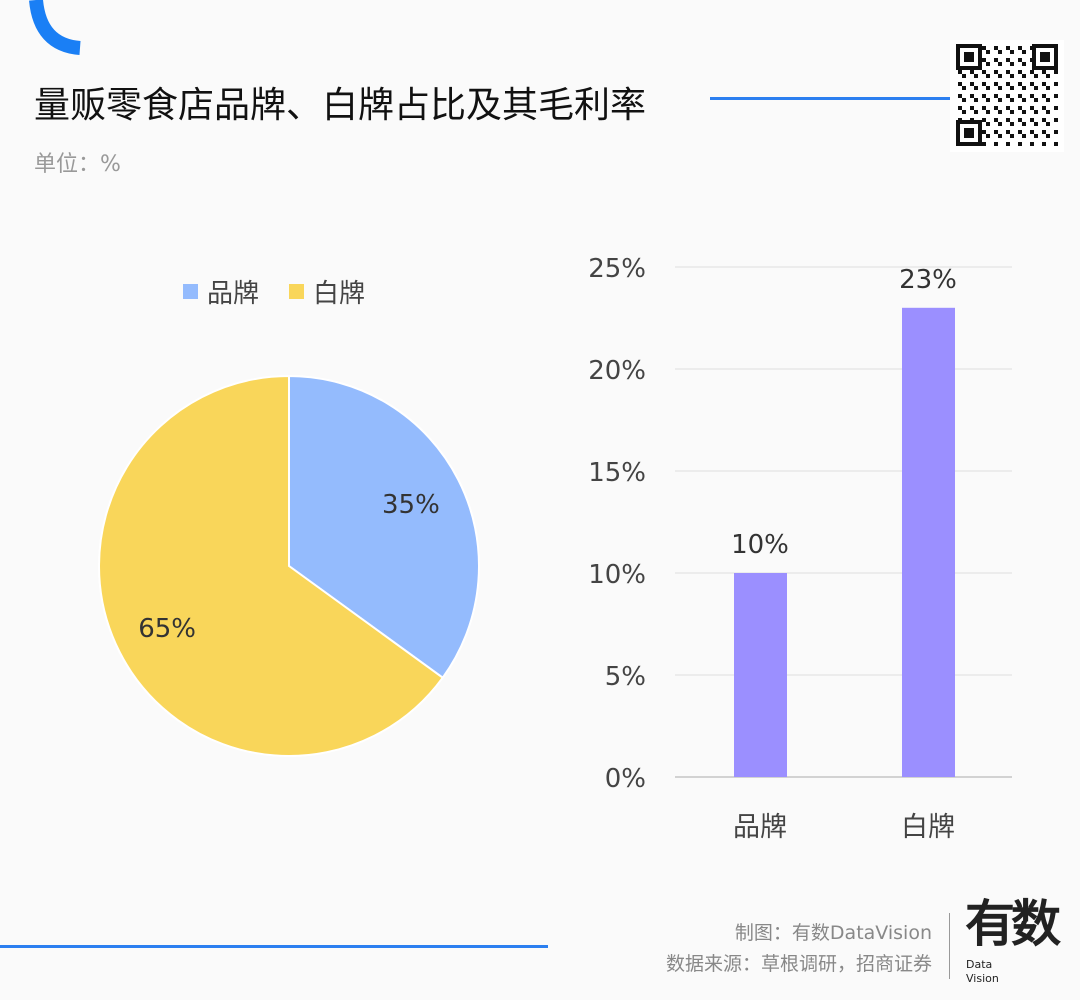  I want to click on logo-subtext: Data Vision, so click(982, 971).